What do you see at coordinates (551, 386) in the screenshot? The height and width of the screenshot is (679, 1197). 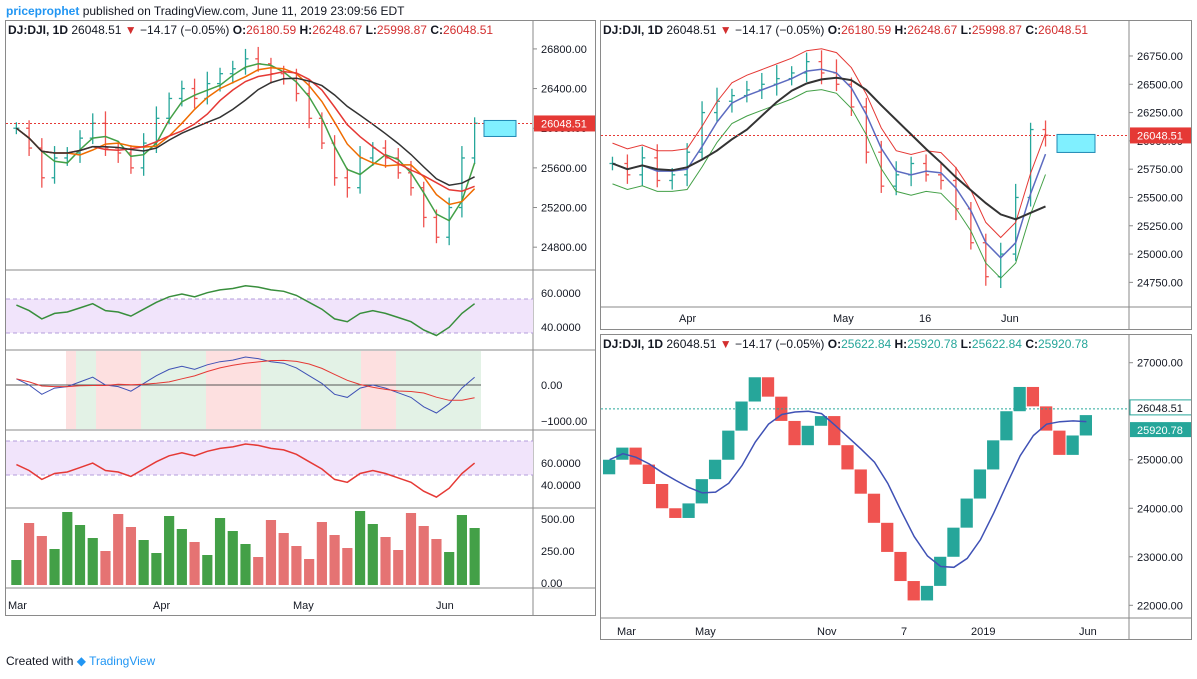 I see `left-macd-tick-label: 0.00` at bounding box center [551, 386].